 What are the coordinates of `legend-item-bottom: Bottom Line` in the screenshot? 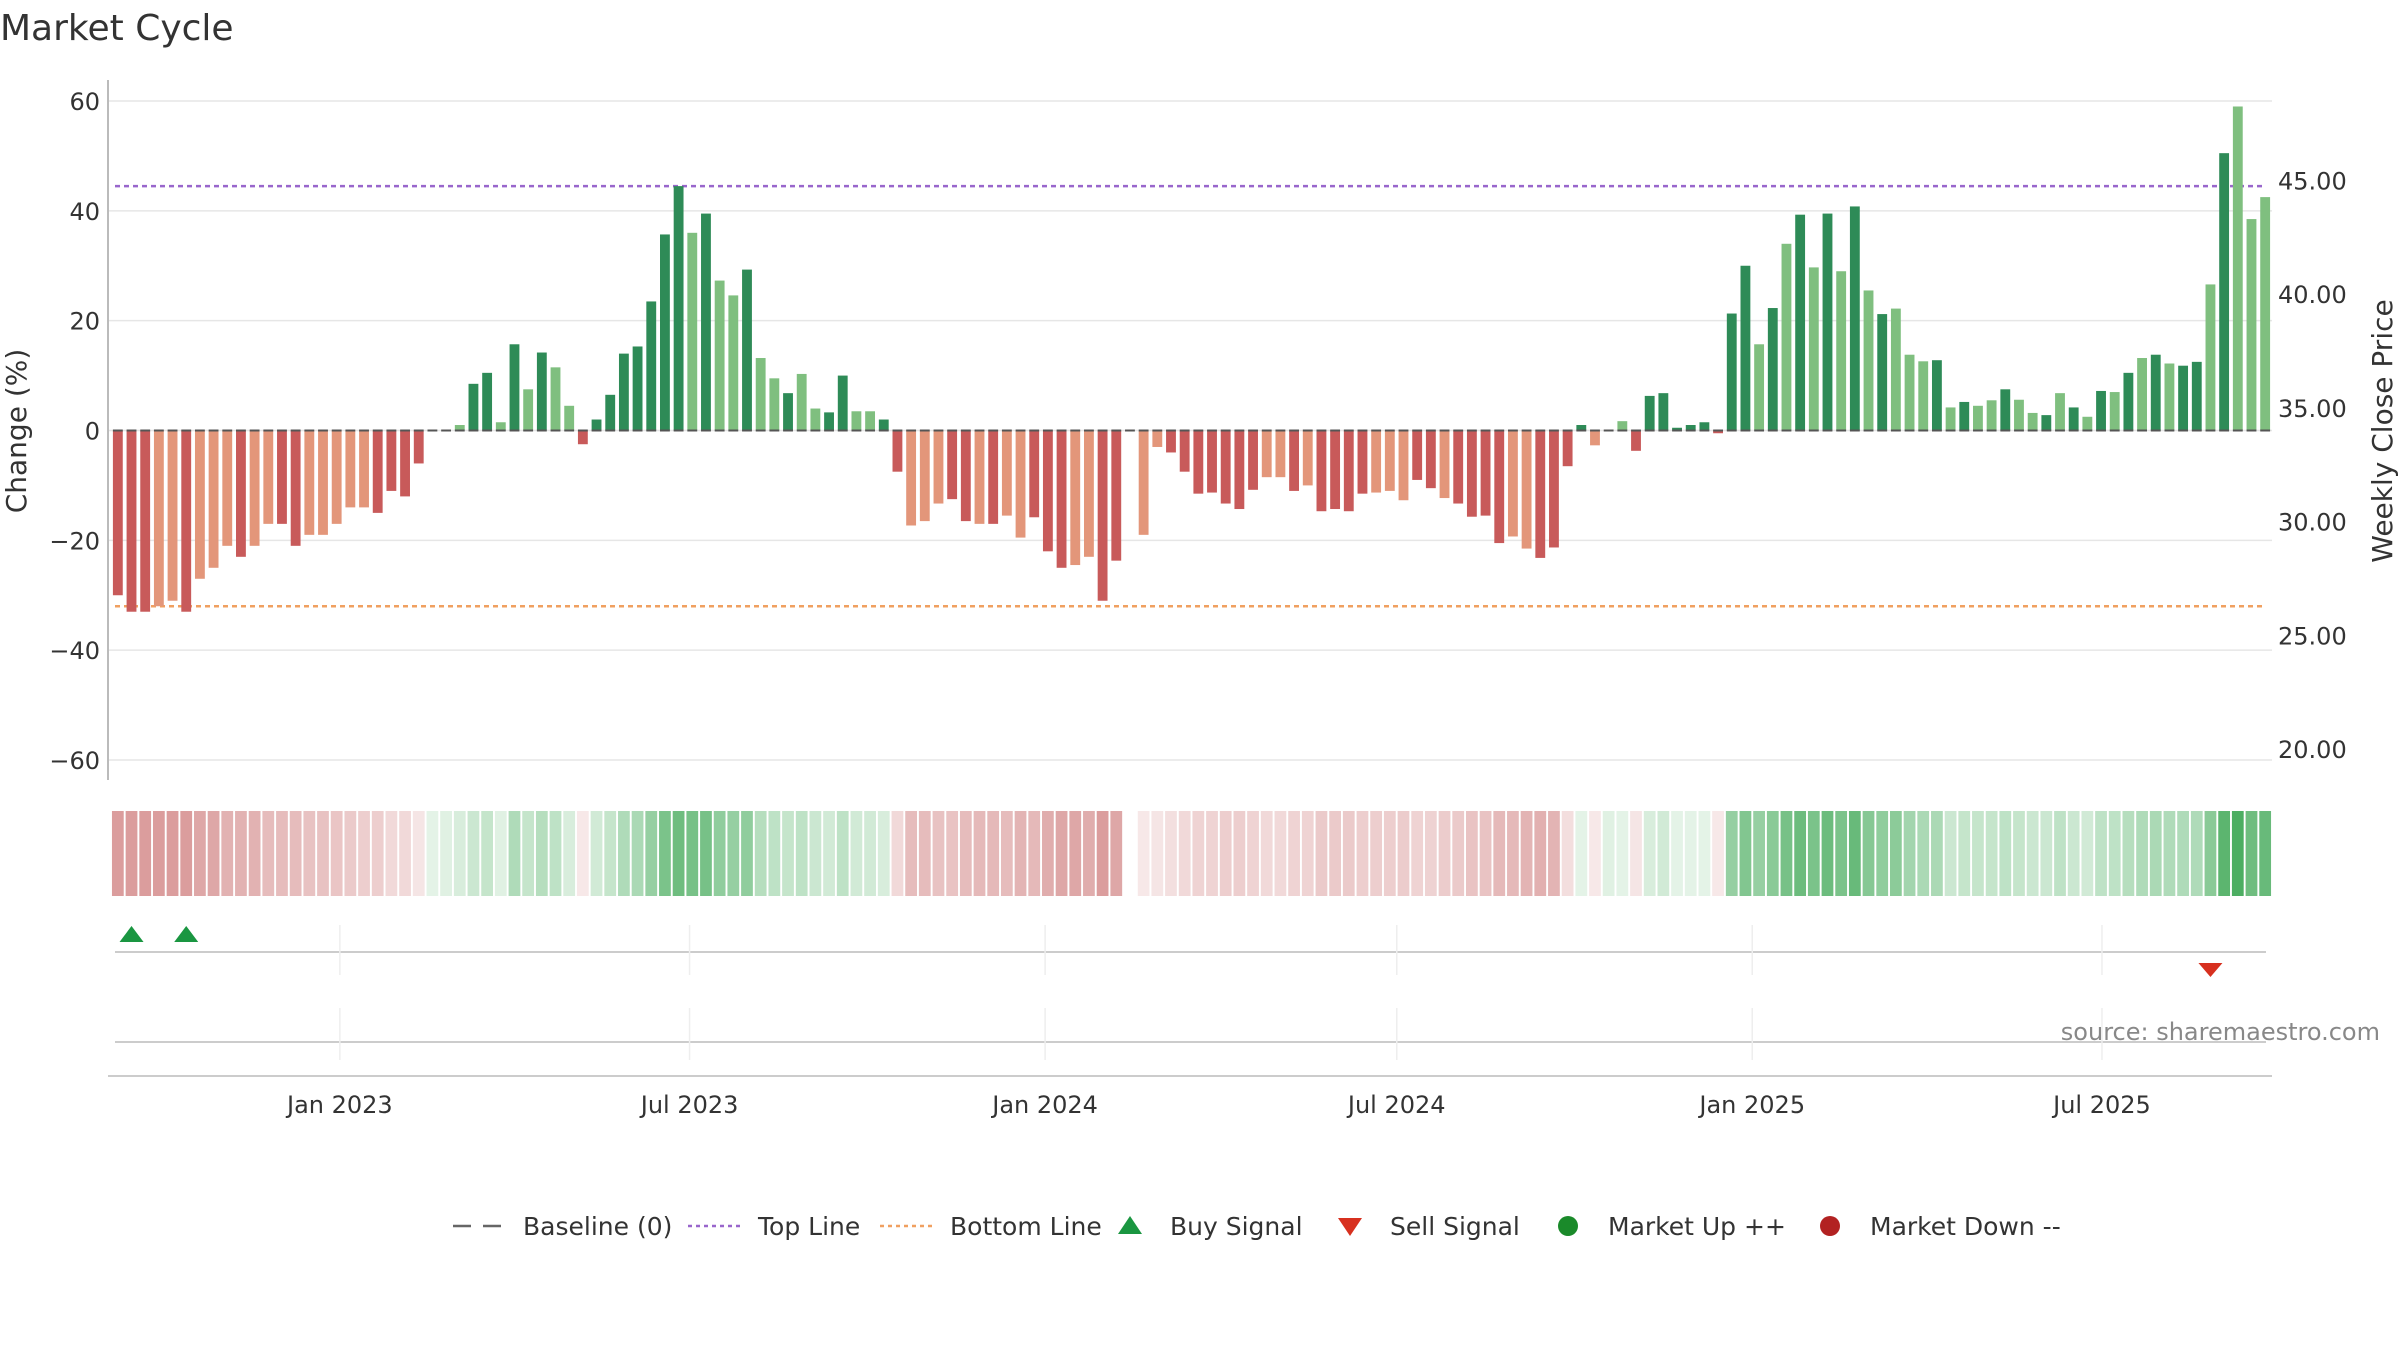 It's located at (991, 1226).